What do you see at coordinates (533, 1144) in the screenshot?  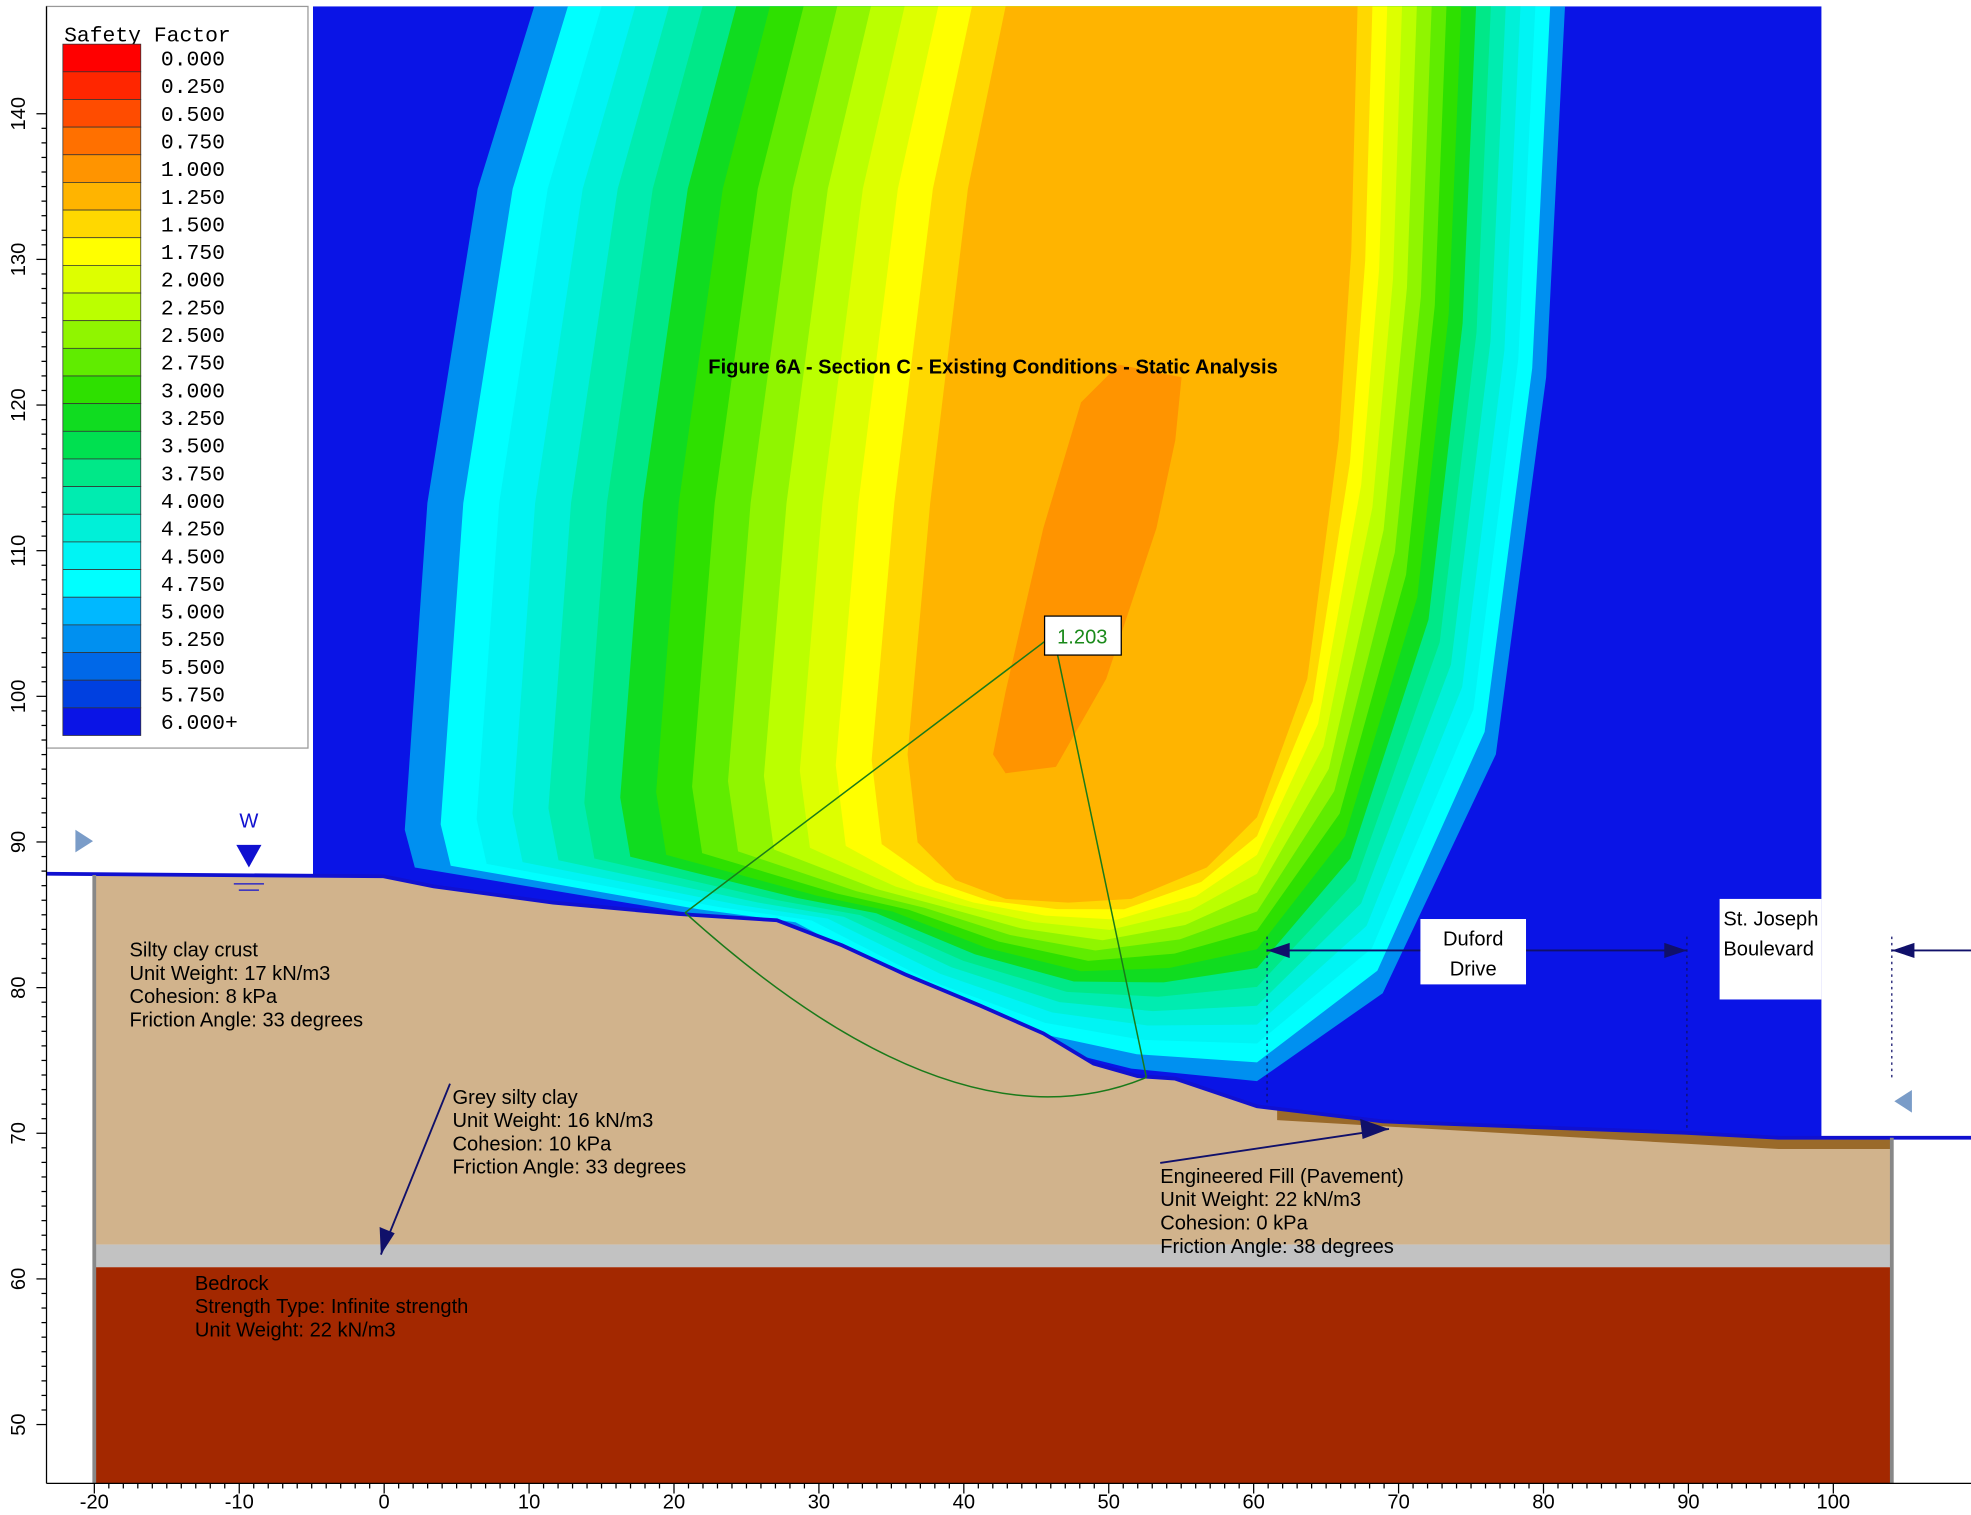 I see `material-label: Cohesion: 10 kPa` at bounding box center [533, 1144].